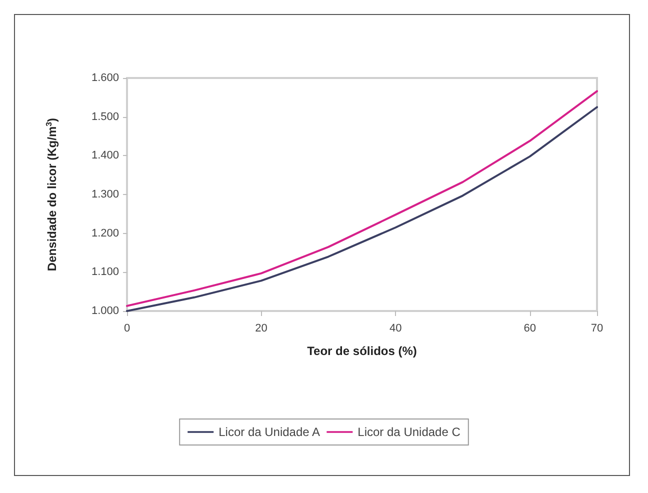  Describe the element at coordinates (362, 351) in the screenshot. I see `x-axis-title: Teor de sólidos (%)` at that location.